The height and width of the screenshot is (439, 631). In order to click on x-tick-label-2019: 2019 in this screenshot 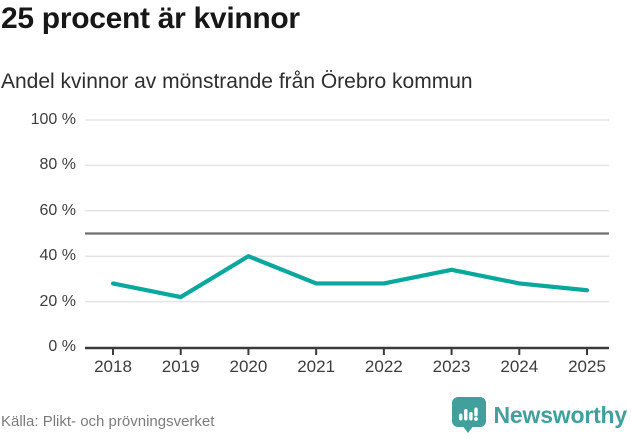, I will do `click(180, 366)`.